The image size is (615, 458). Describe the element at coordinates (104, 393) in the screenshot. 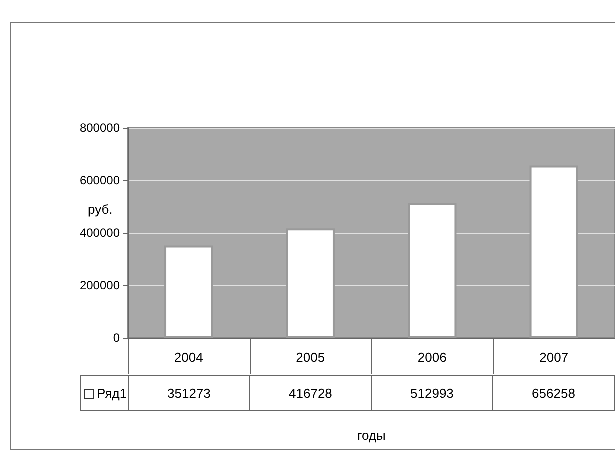

I see `legend-label: Ряд1` at that location.